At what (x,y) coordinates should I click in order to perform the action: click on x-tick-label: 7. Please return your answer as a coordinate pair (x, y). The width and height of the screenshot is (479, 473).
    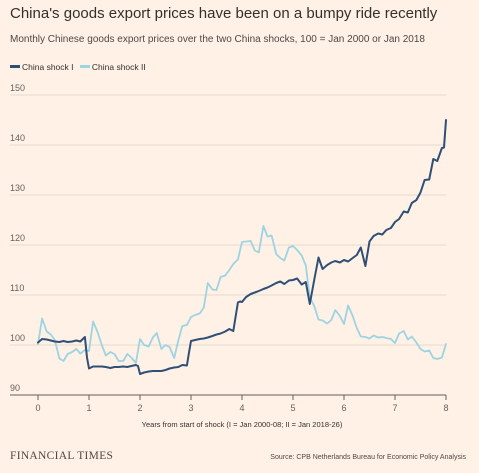
    Looking at the image, I should click on (394, 408).